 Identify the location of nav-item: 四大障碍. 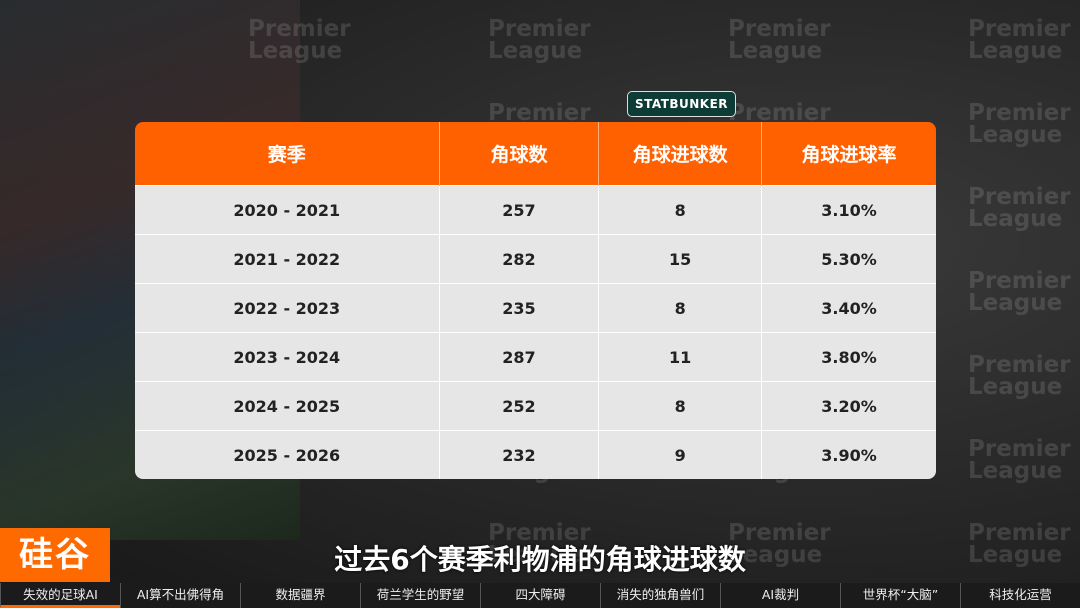
(540, 595).